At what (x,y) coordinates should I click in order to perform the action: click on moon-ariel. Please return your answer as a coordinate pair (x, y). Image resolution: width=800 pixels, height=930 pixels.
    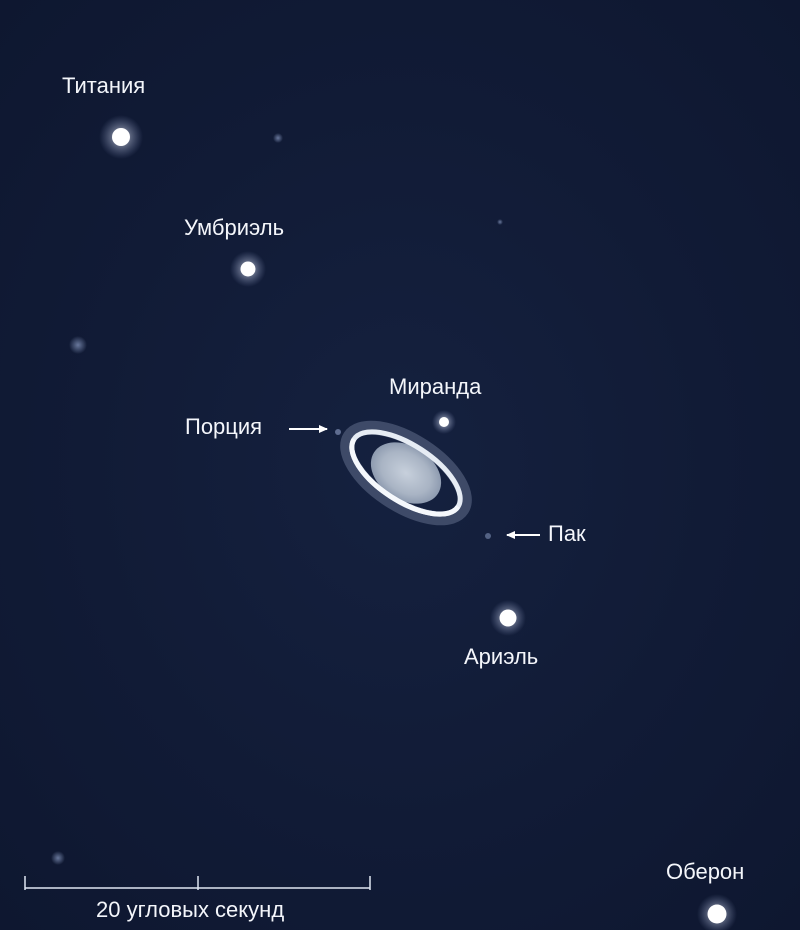
    Looking at the image, I should click on (508, 618).